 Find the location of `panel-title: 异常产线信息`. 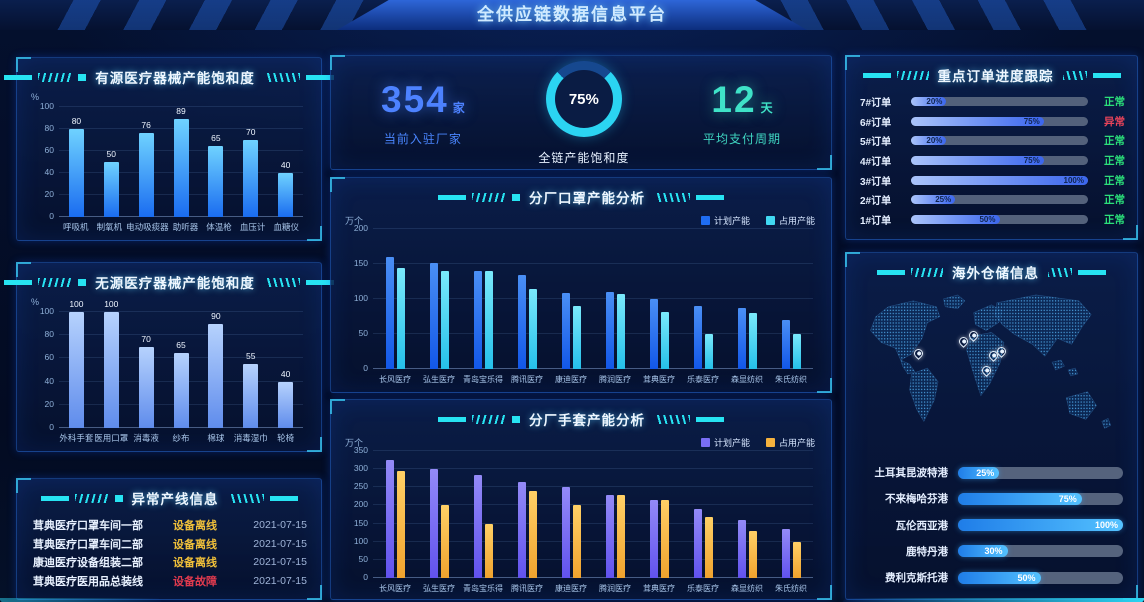

panel-title: 异常产线信息 is located at coordinates (175, 499).